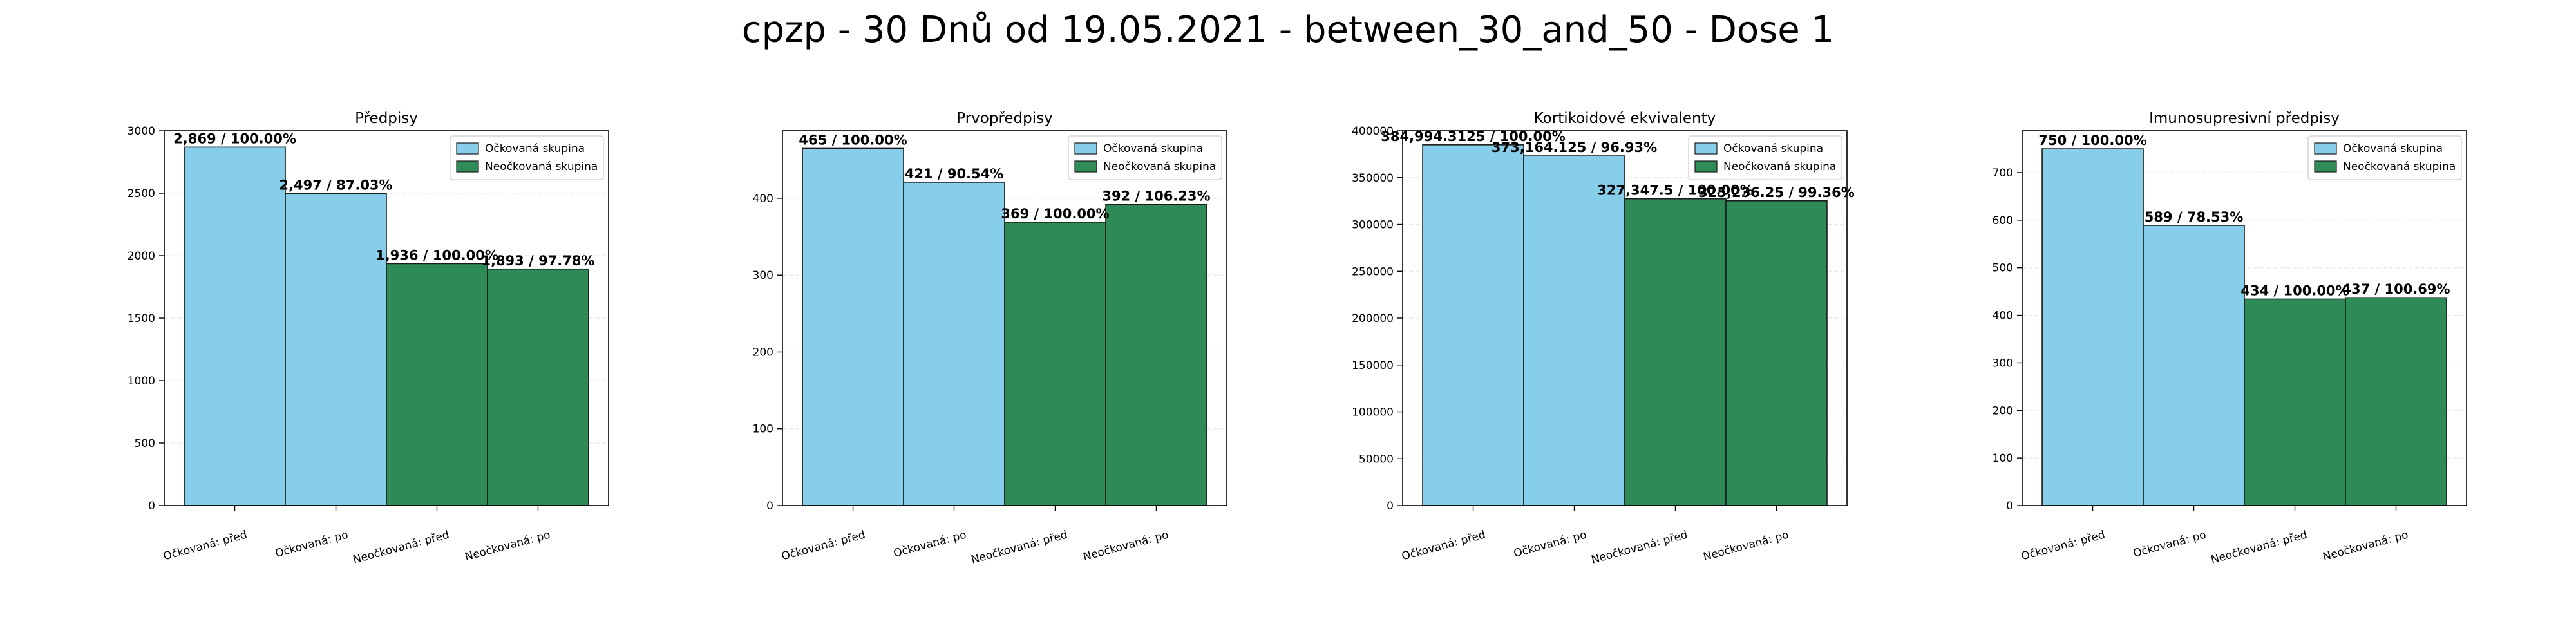  What do you see at coordinates (1373, 413) in the screenshot?
I see `y-tick-label: 100000` at bounding box center [1373, 413].